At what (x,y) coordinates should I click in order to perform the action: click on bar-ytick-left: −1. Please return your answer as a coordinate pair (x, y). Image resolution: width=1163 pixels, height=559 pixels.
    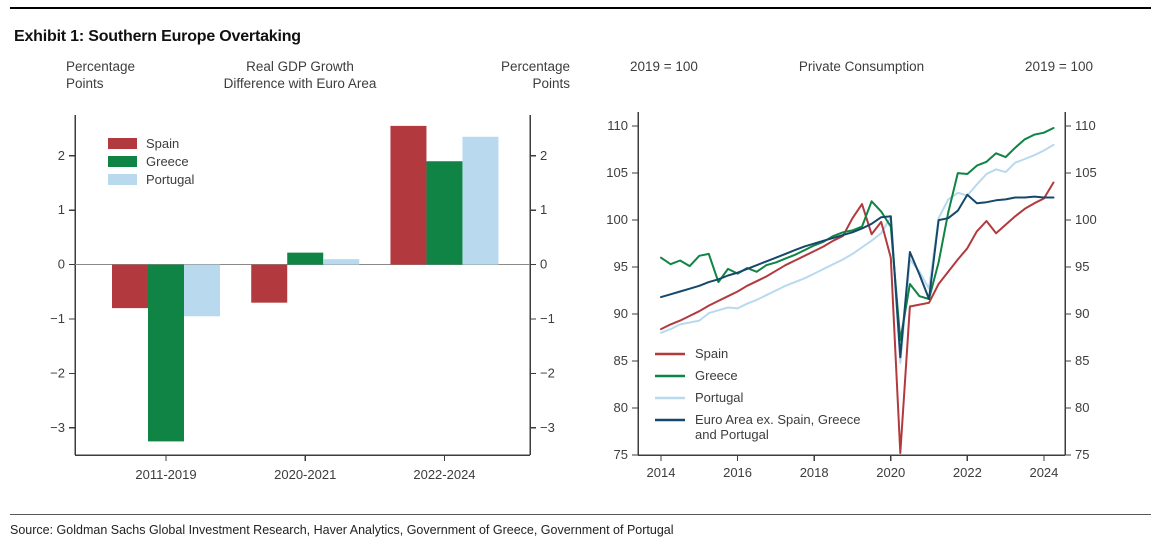
    Looking at the image, I should click on (57, 318).